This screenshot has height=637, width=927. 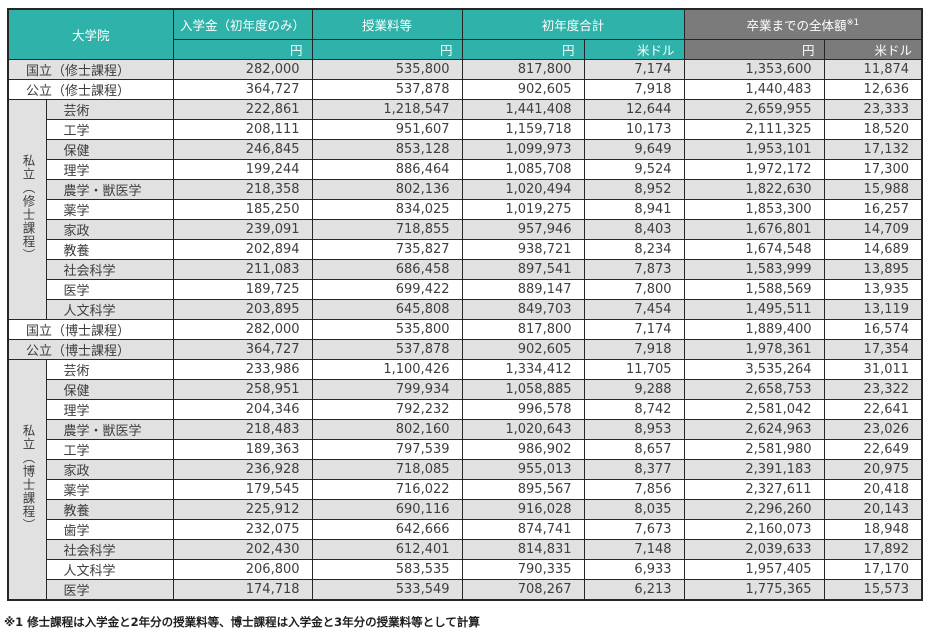 I want to click on cell-first-year-yen: 708,267, so click(x=523, y=590).